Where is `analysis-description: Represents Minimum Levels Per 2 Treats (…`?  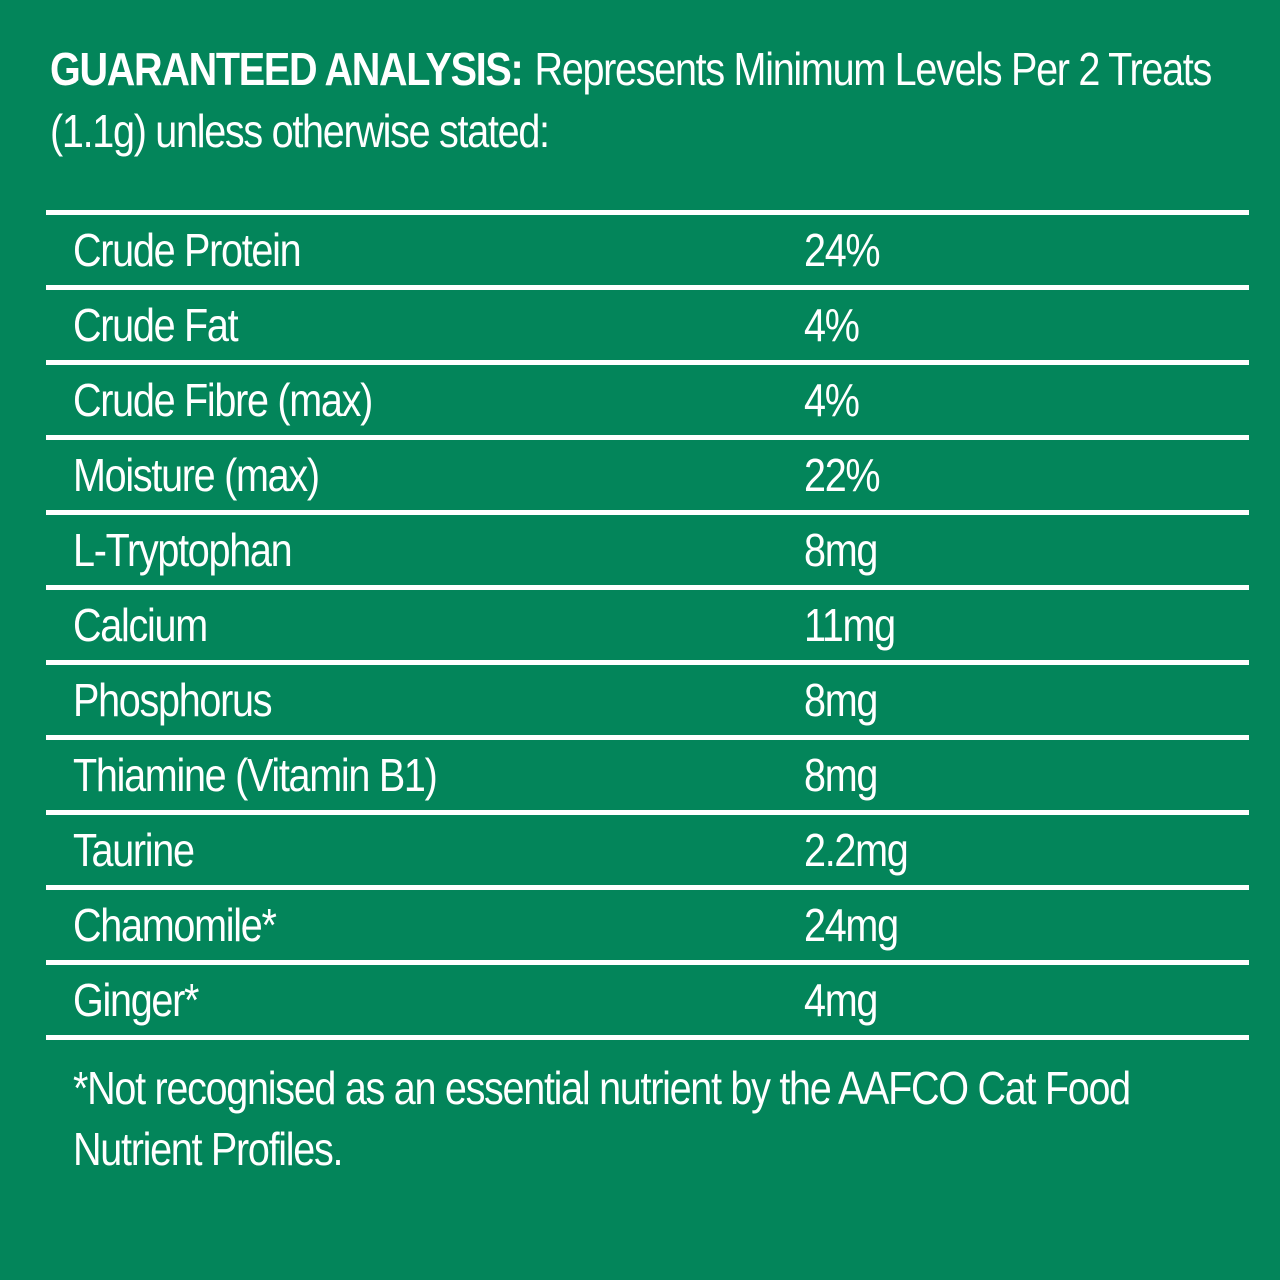 analysis-description: Represents Minimum Levels Per 2 Treats (… is located at coordinates (631, 100).